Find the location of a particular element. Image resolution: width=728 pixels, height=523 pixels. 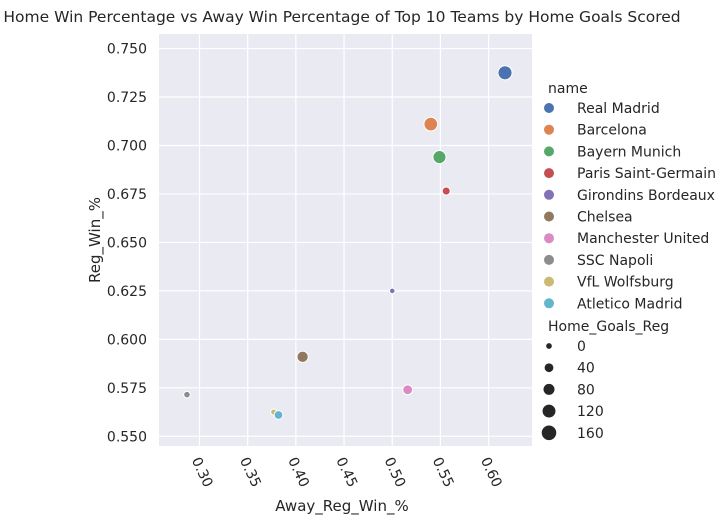

legend-label: VfL Wolfsburg is located at coordinates (625, 283).